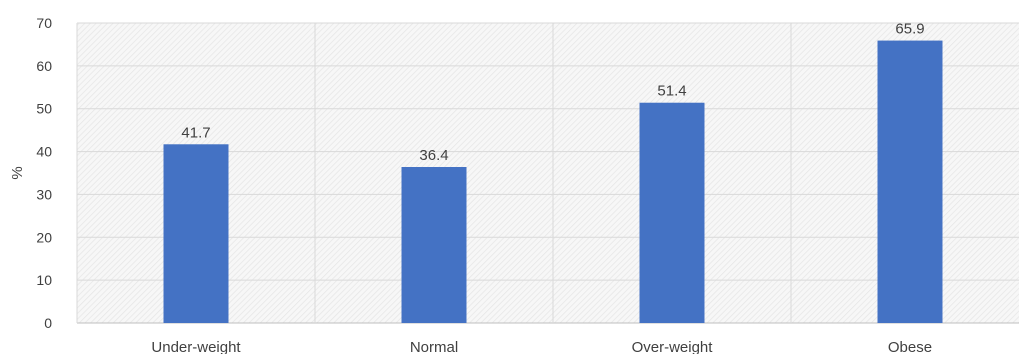  Describe the element at coordinates (44, 173) in the screenshot. I see `y-axis-ticks: 0 10 20 30 40 50 60 70` at that location.